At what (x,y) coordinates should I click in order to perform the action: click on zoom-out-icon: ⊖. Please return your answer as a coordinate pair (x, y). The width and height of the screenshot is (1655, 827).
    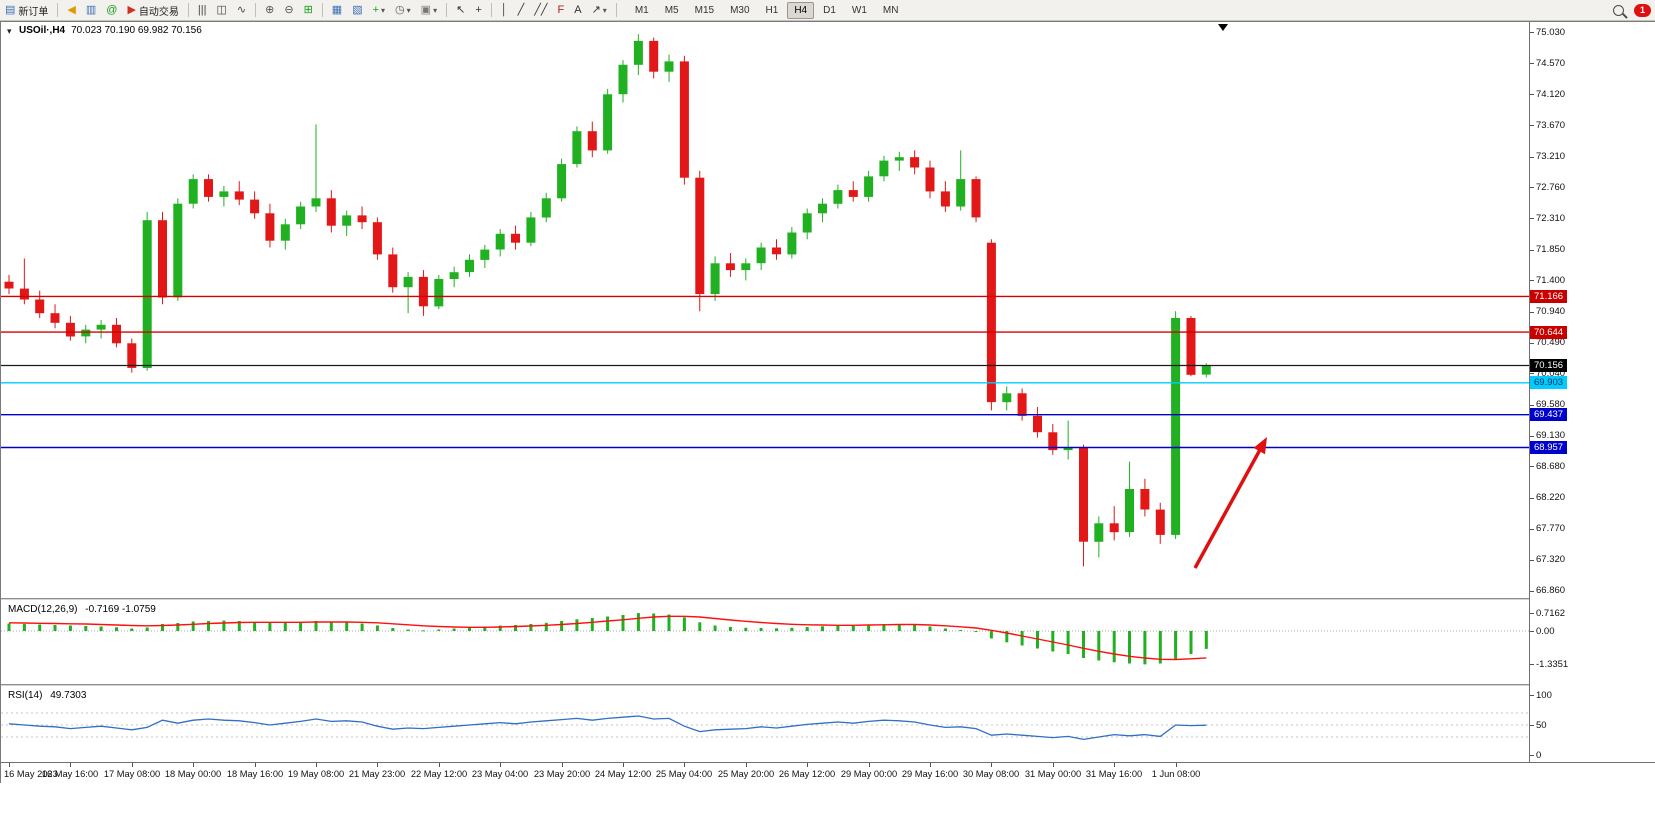
    Looking at the image, I should click on (289, 9).